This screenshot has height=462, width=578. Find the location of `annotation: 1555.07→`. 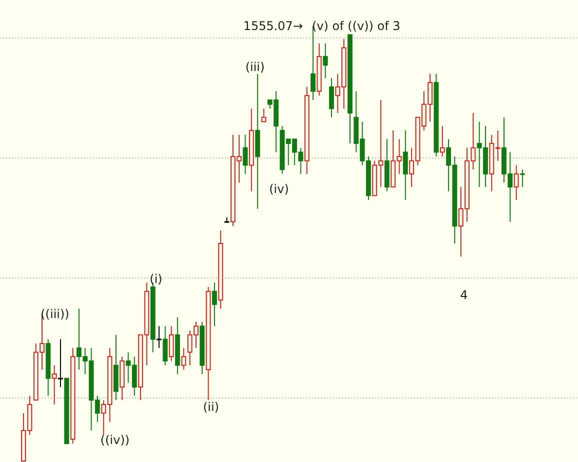

annotation: 1555.07→ is located at coordinates (273, 26).